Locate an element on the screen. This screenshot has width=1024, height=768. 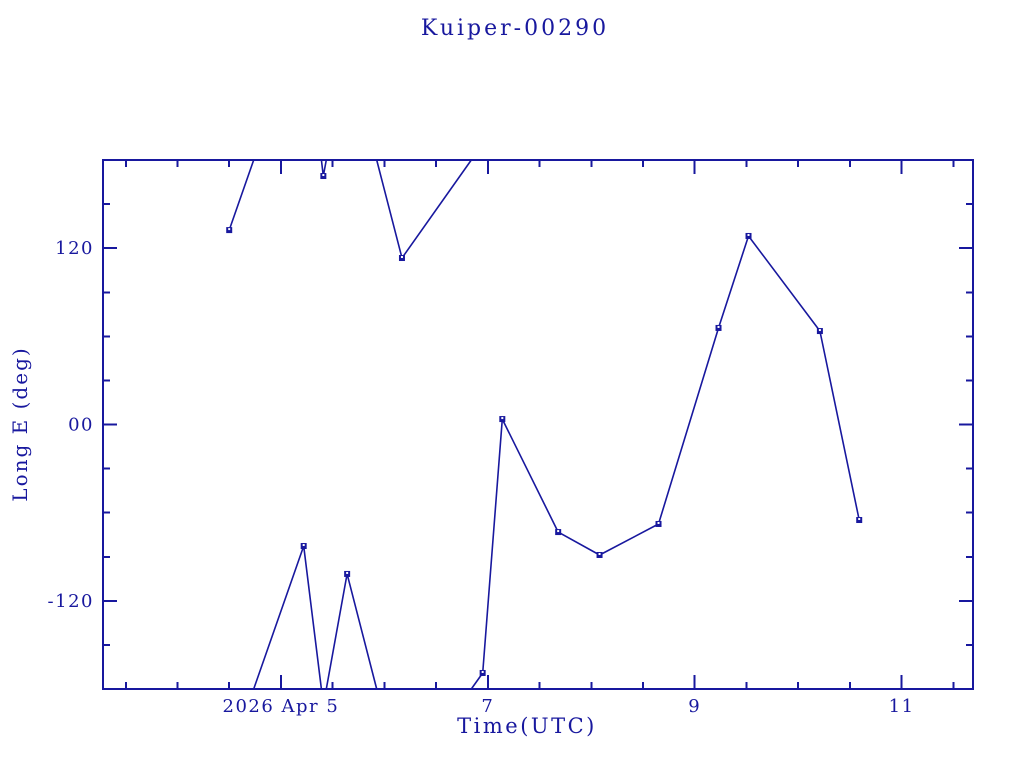
svg-text: 9 is located at coordinates (694, 706).